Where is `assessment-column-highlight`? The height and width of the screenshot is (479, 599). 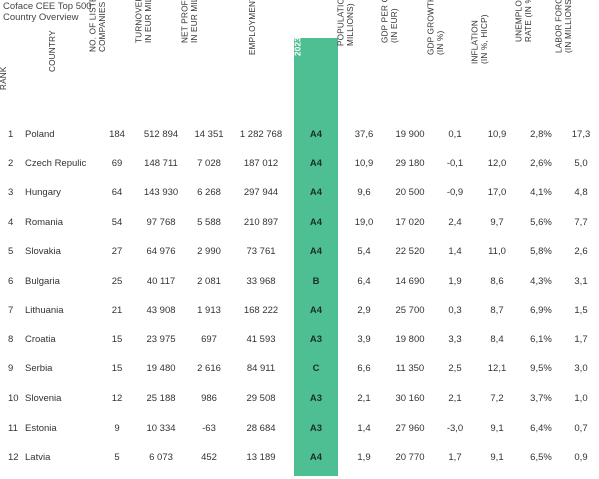
assessment-column-highlight is located at coordinates (316, 257).